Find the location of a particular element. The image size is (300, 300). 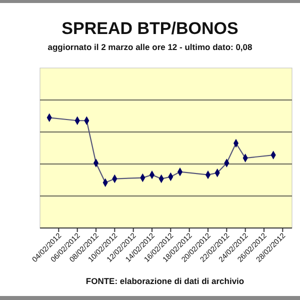

chart-title: SPREAD BTP/BONOS is located at coordinates (150, 28).